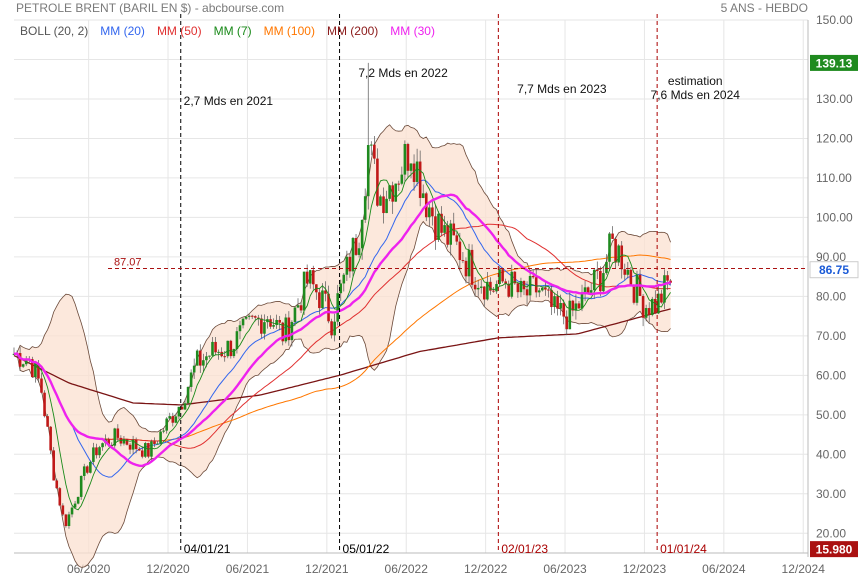  I want to click on x-tick-label: 06/2022, so click(407, 569).